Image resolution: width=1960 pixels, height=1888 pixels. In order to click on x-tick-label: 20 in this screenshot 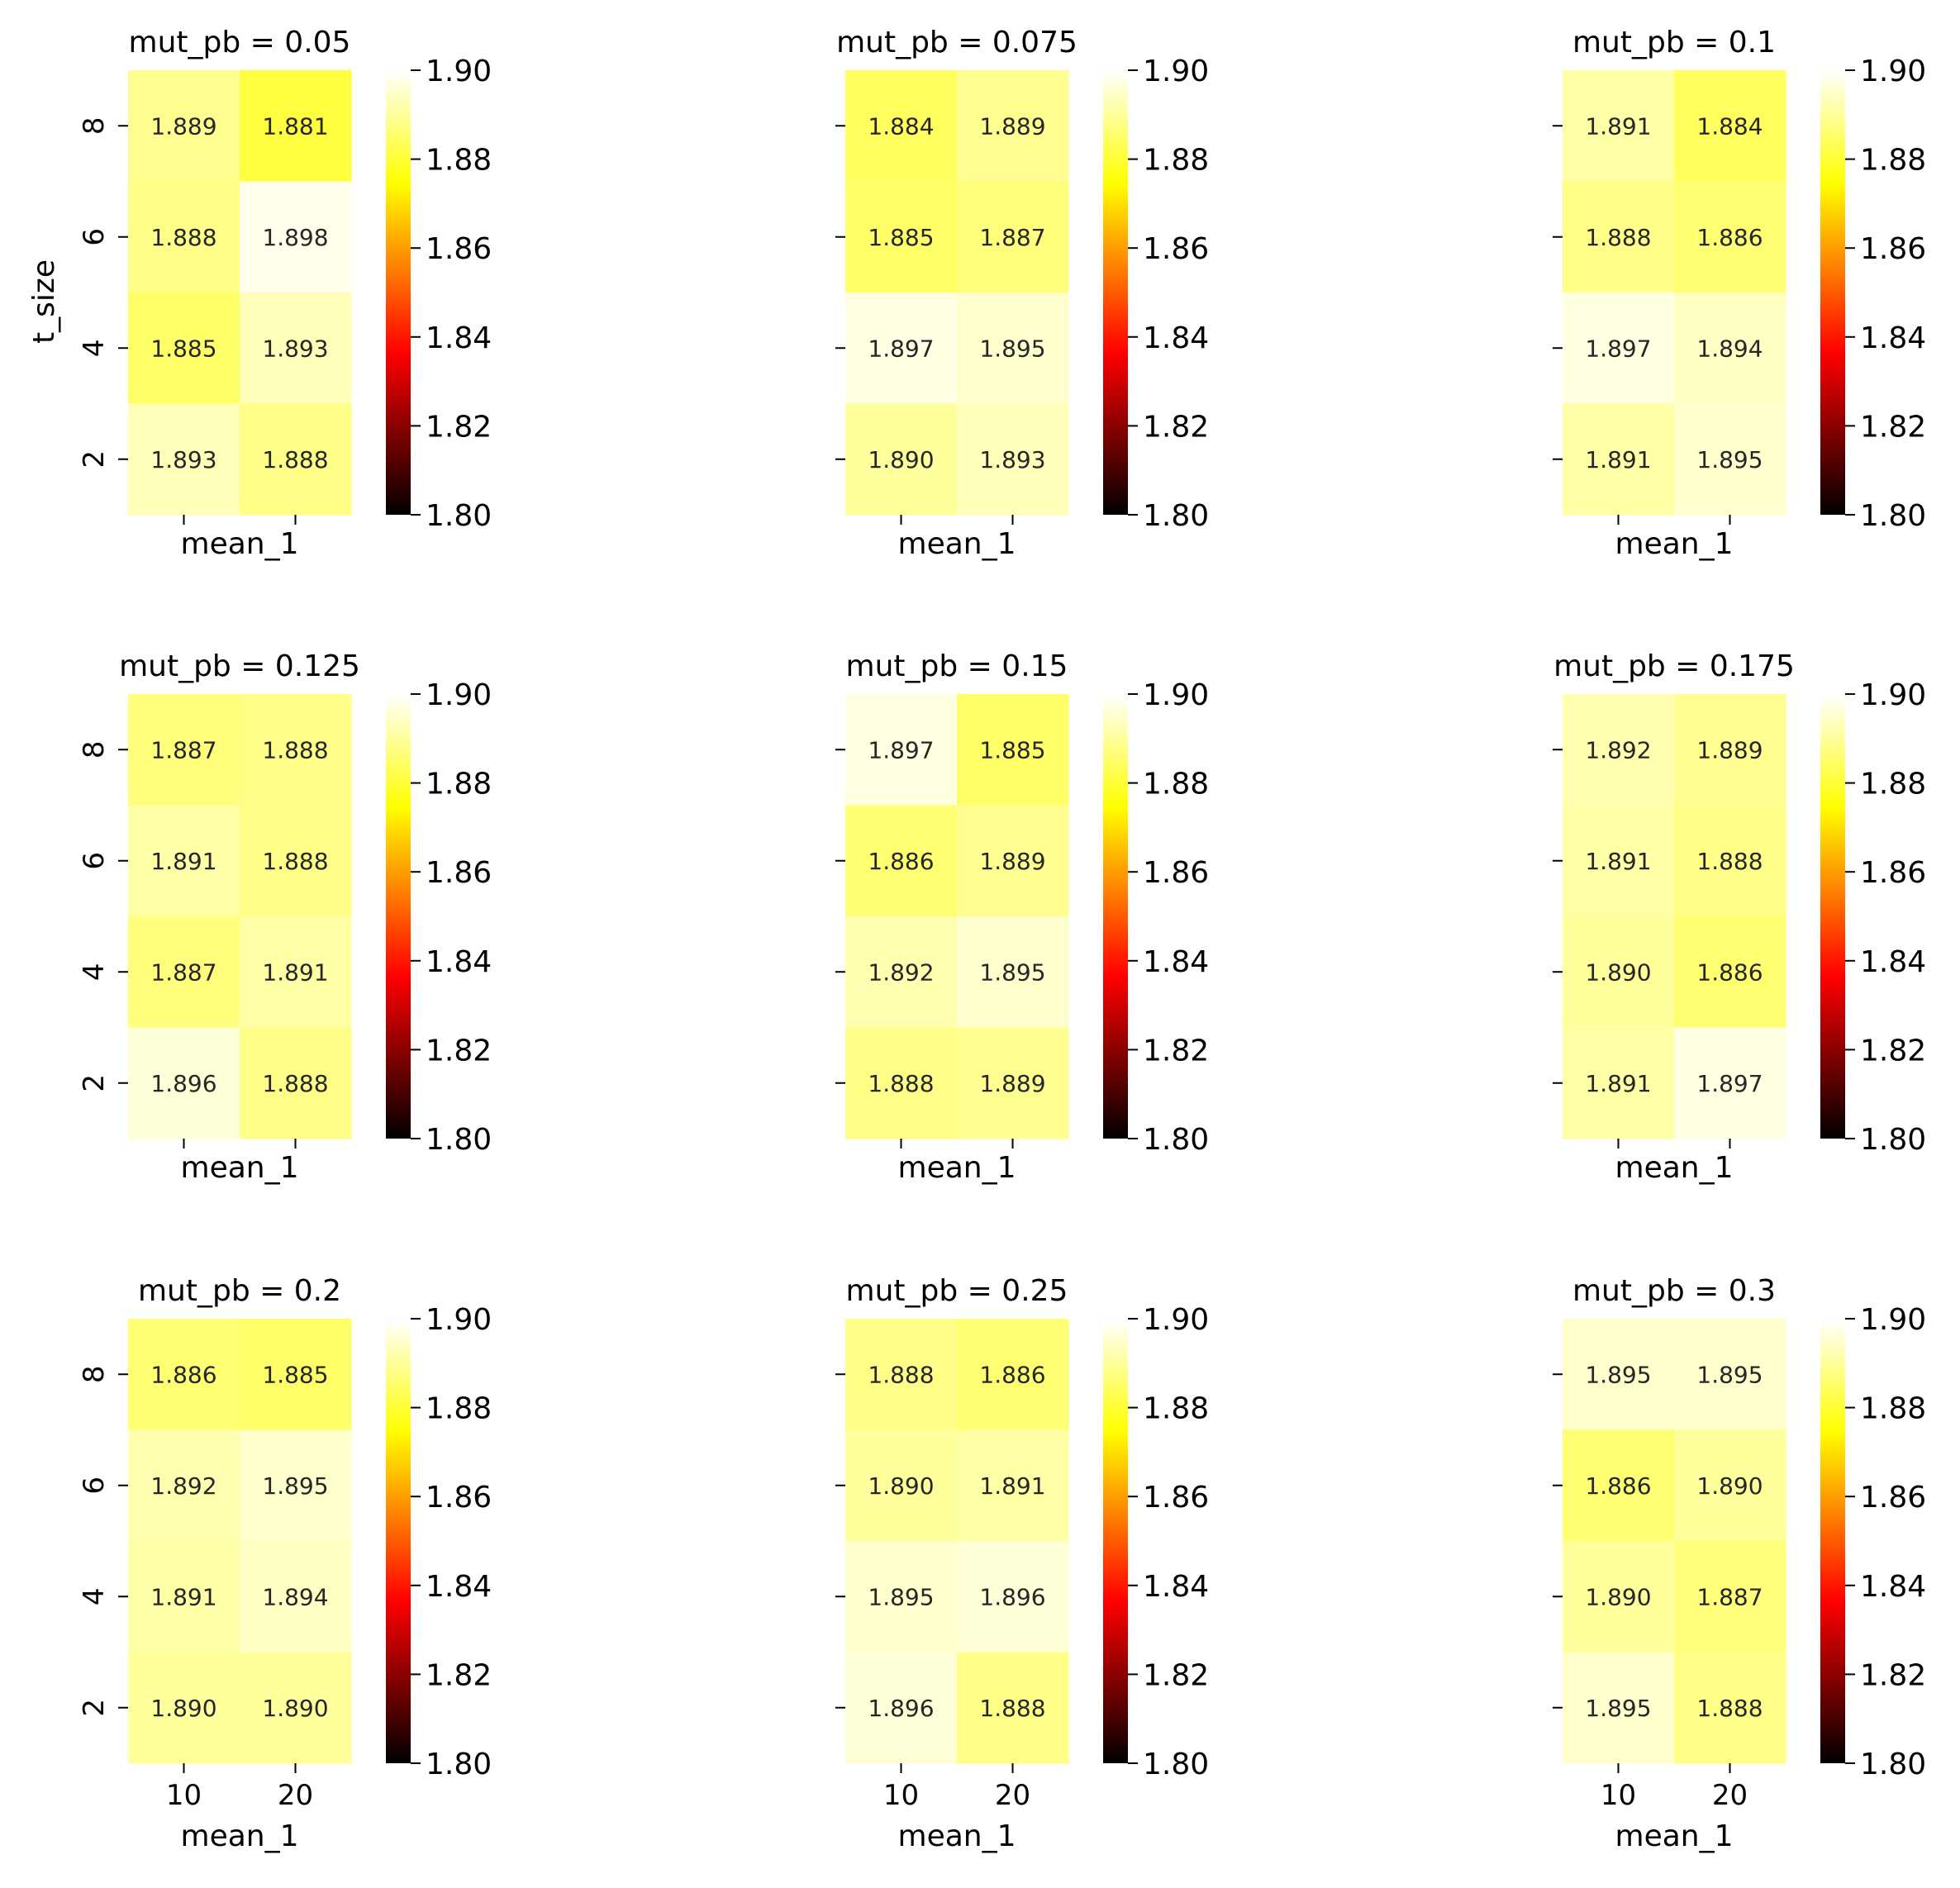, I will do `click(1730, 1795)`.